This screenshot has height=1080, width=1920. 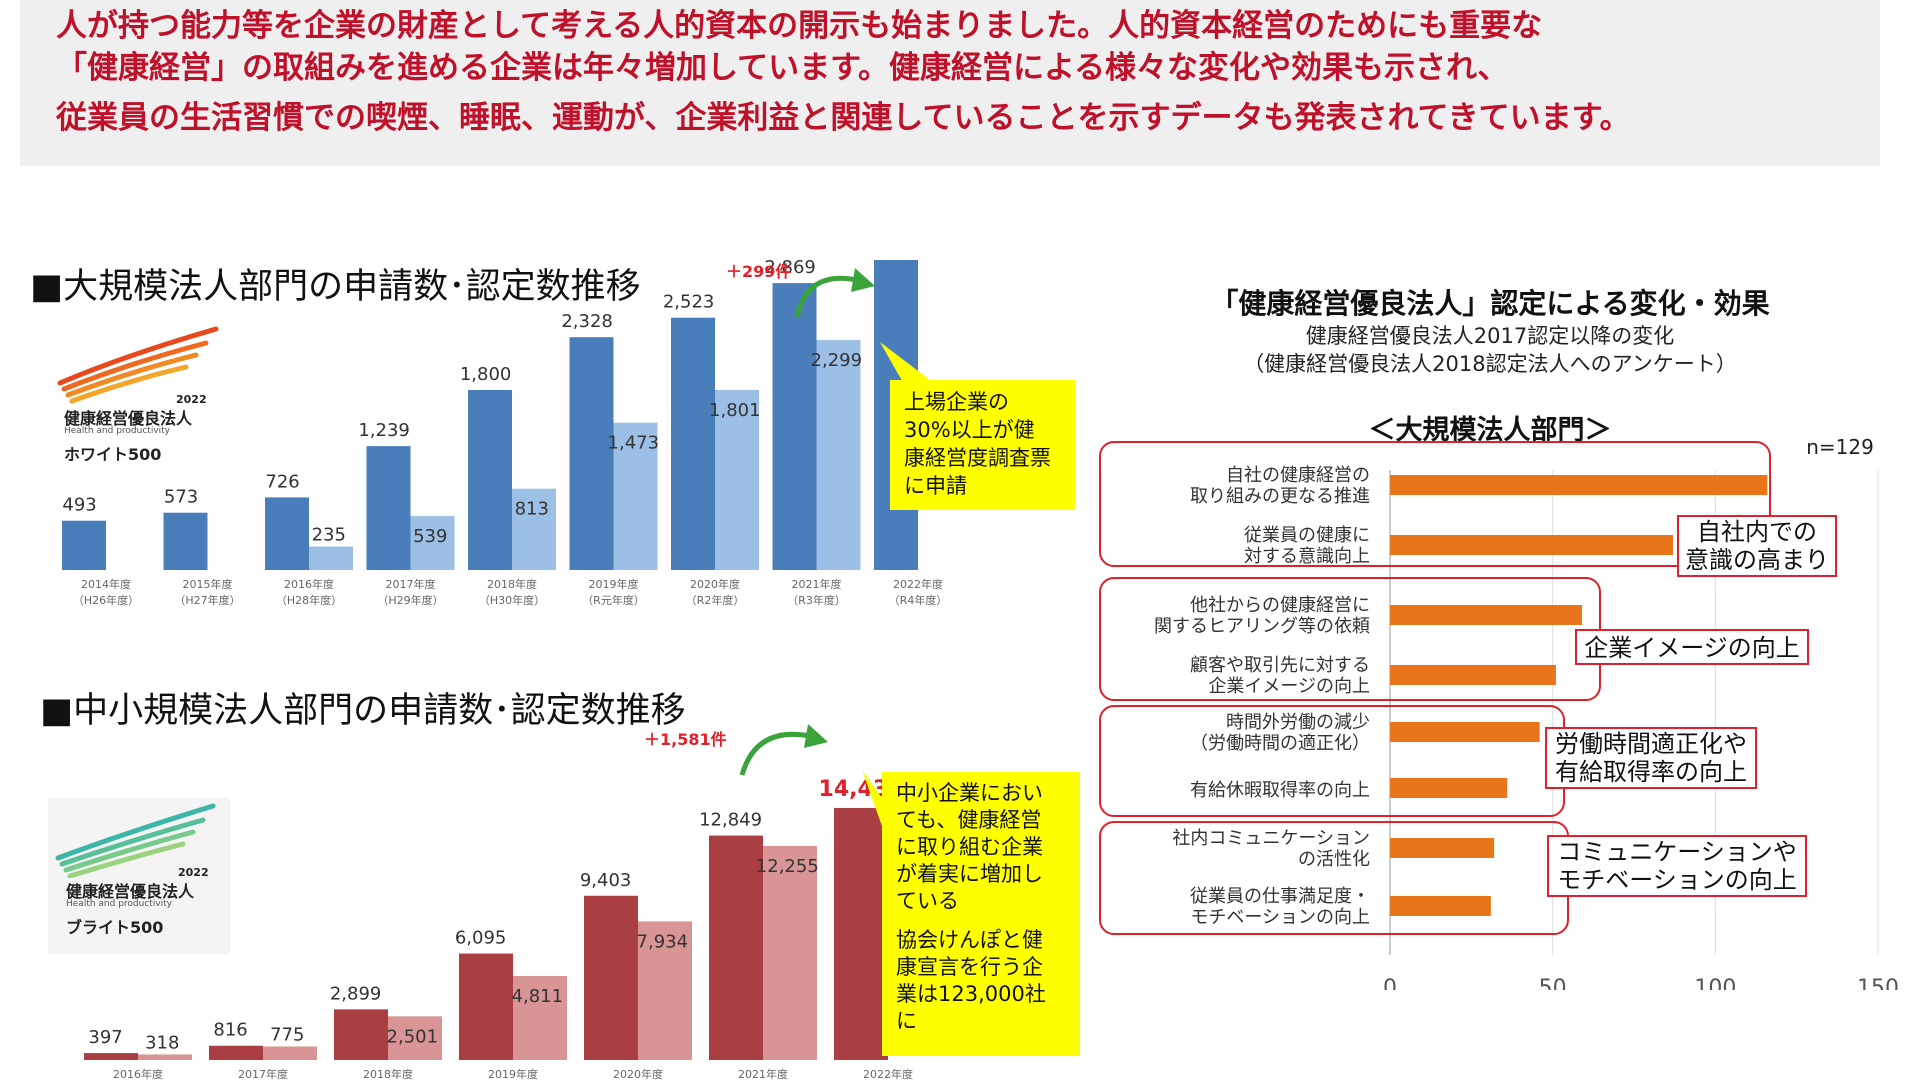 I want to click on effects-subtitle-2: （健康経営優良法人2018認定法人へのアンケート）, so click(x=1490, y=364).